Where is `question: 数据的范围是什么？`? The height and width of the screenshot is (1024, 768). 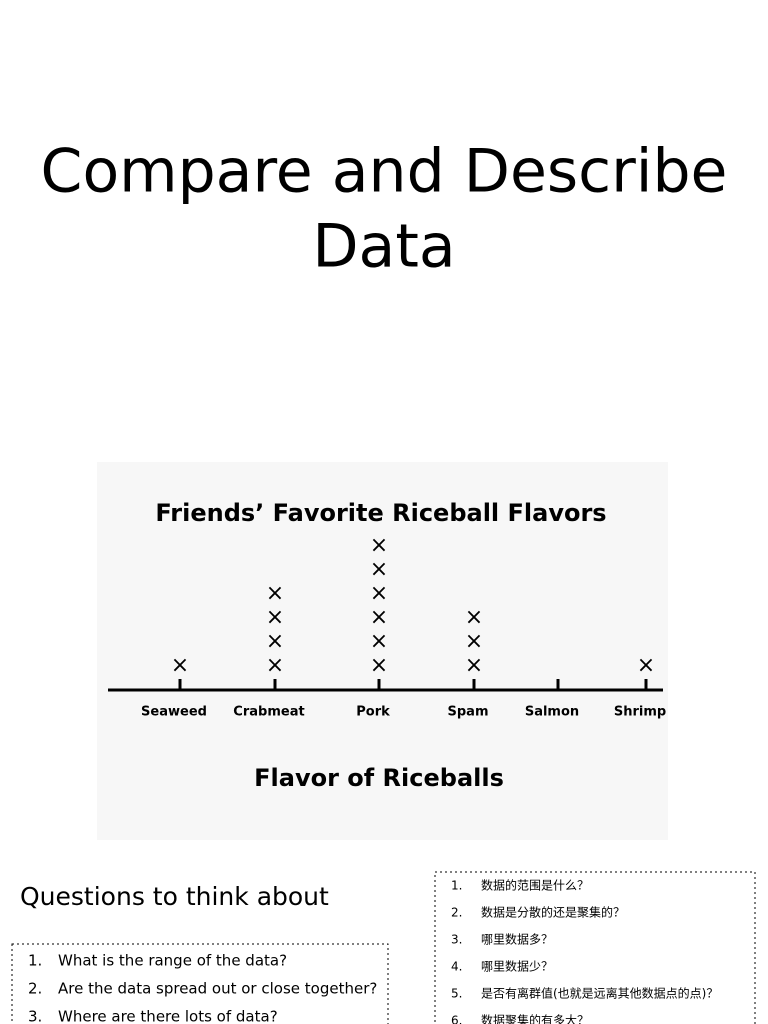
question: 数据的范围是什么？ is located at coordinates (535, 885).